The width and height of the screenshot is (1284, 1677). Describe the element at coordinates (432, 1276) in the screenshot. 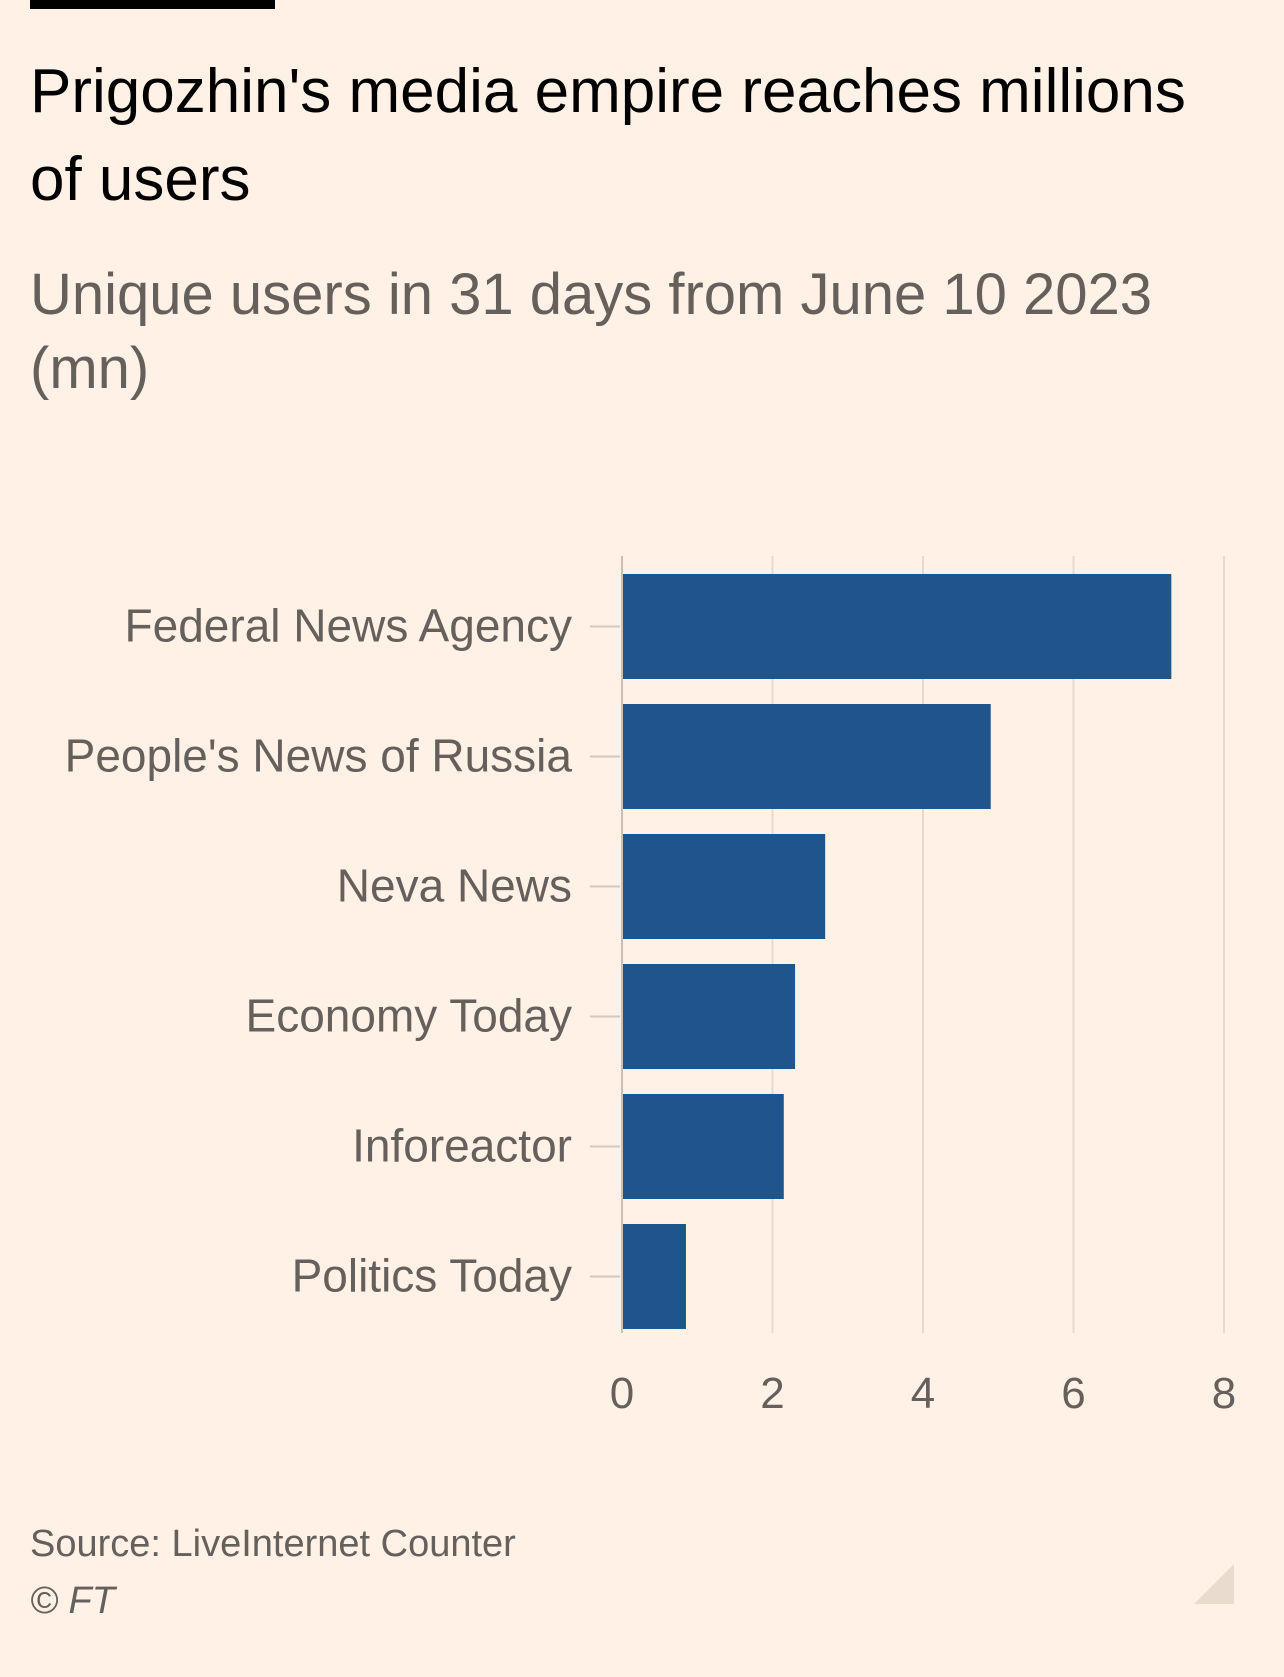

I see `category-label: Politics Today` at that location.